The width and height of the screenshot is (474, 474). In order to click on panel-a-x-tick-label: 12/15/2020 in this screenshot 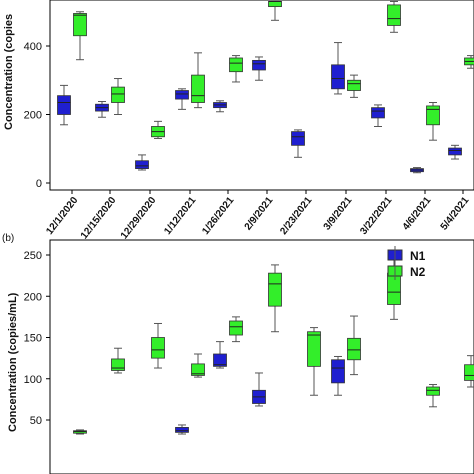, I will do `click(99, 218)`.